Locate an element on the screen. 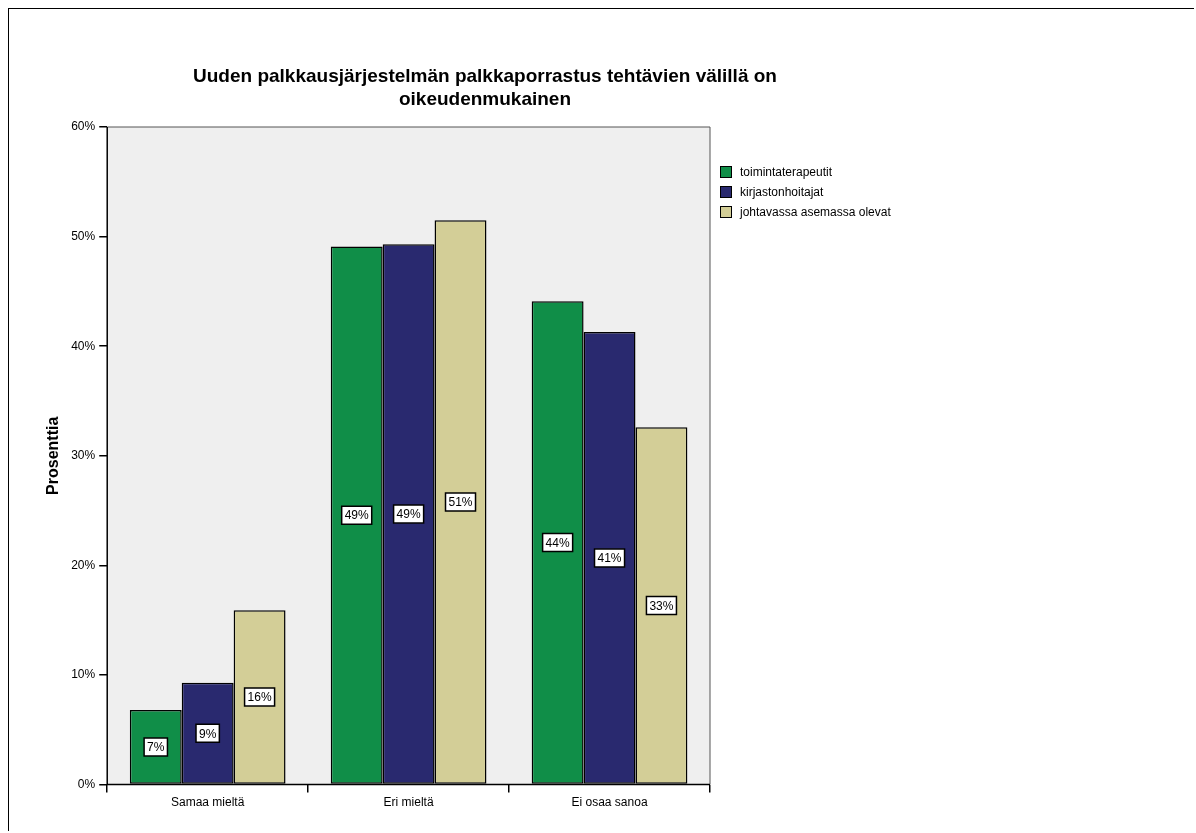  y-axis-title: Prosenttia is located at coordinates (53, 455).